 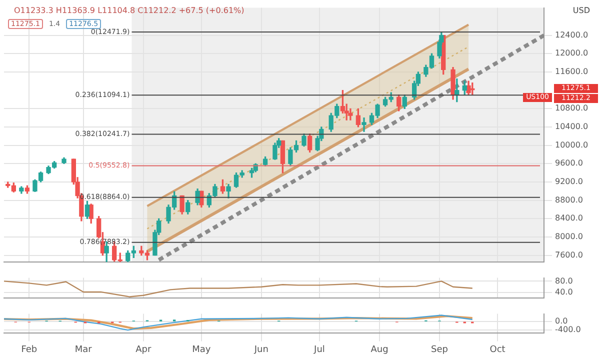 I want to click on annotation: O11233.3 H11363.9 L11104.8 C11212.2 +67.5 (+0.61%), so click(x=129, y=10).